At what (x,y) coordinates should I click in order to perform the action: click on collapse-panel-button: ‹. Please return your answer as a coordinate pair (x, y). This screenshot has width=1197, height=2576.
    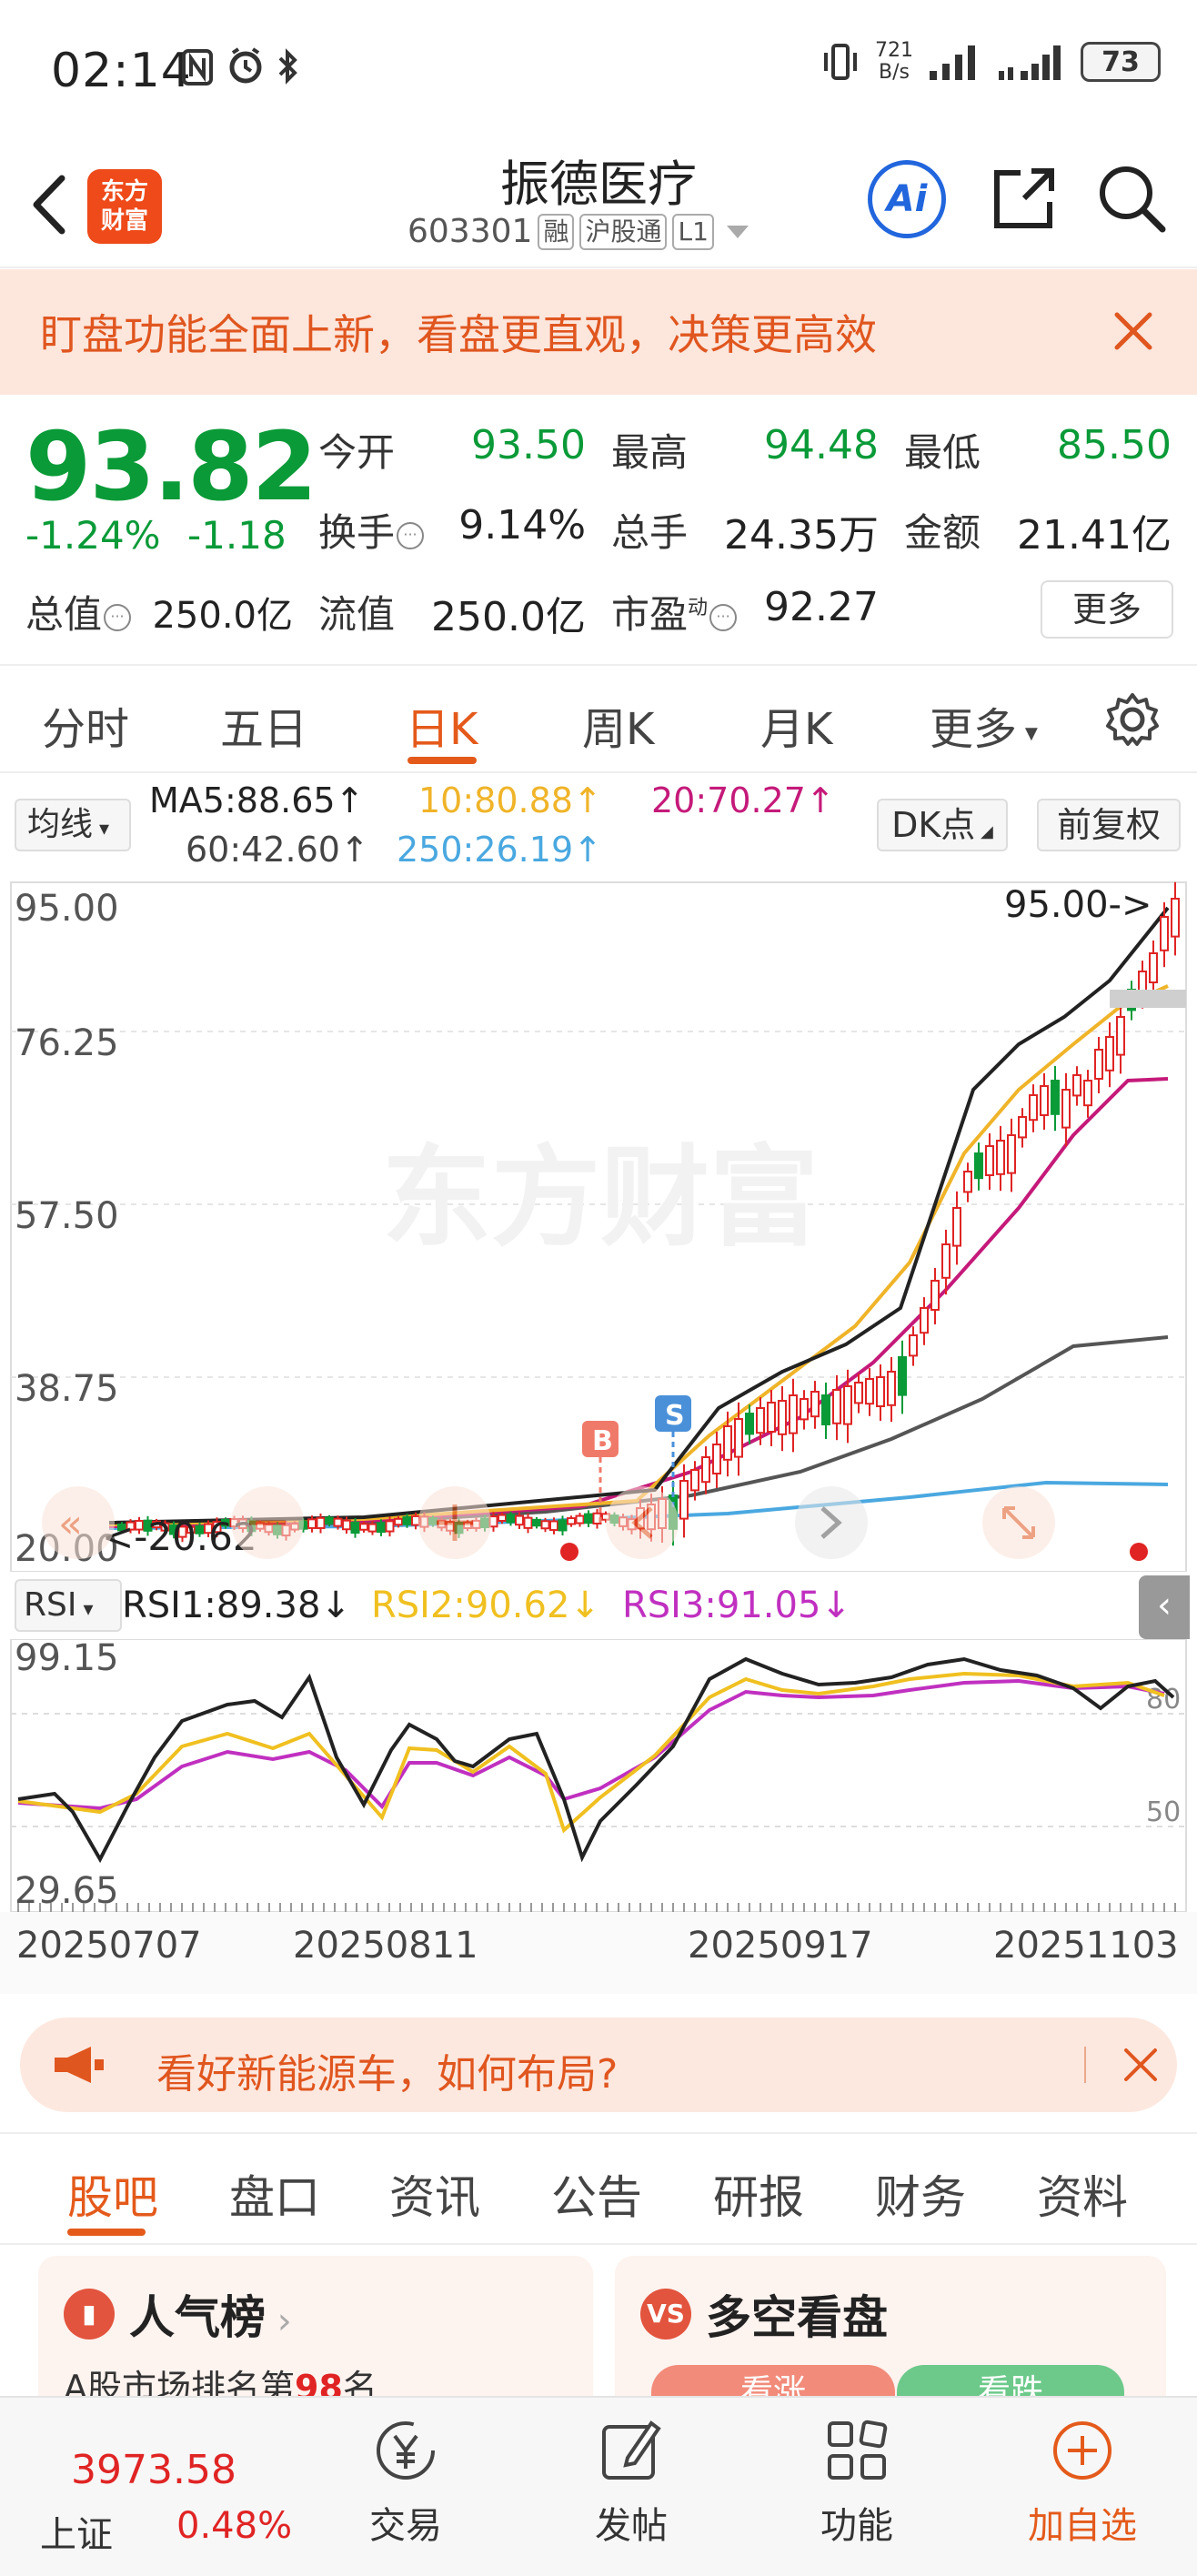
    Looking at the image, I should click on (1164, 1607).